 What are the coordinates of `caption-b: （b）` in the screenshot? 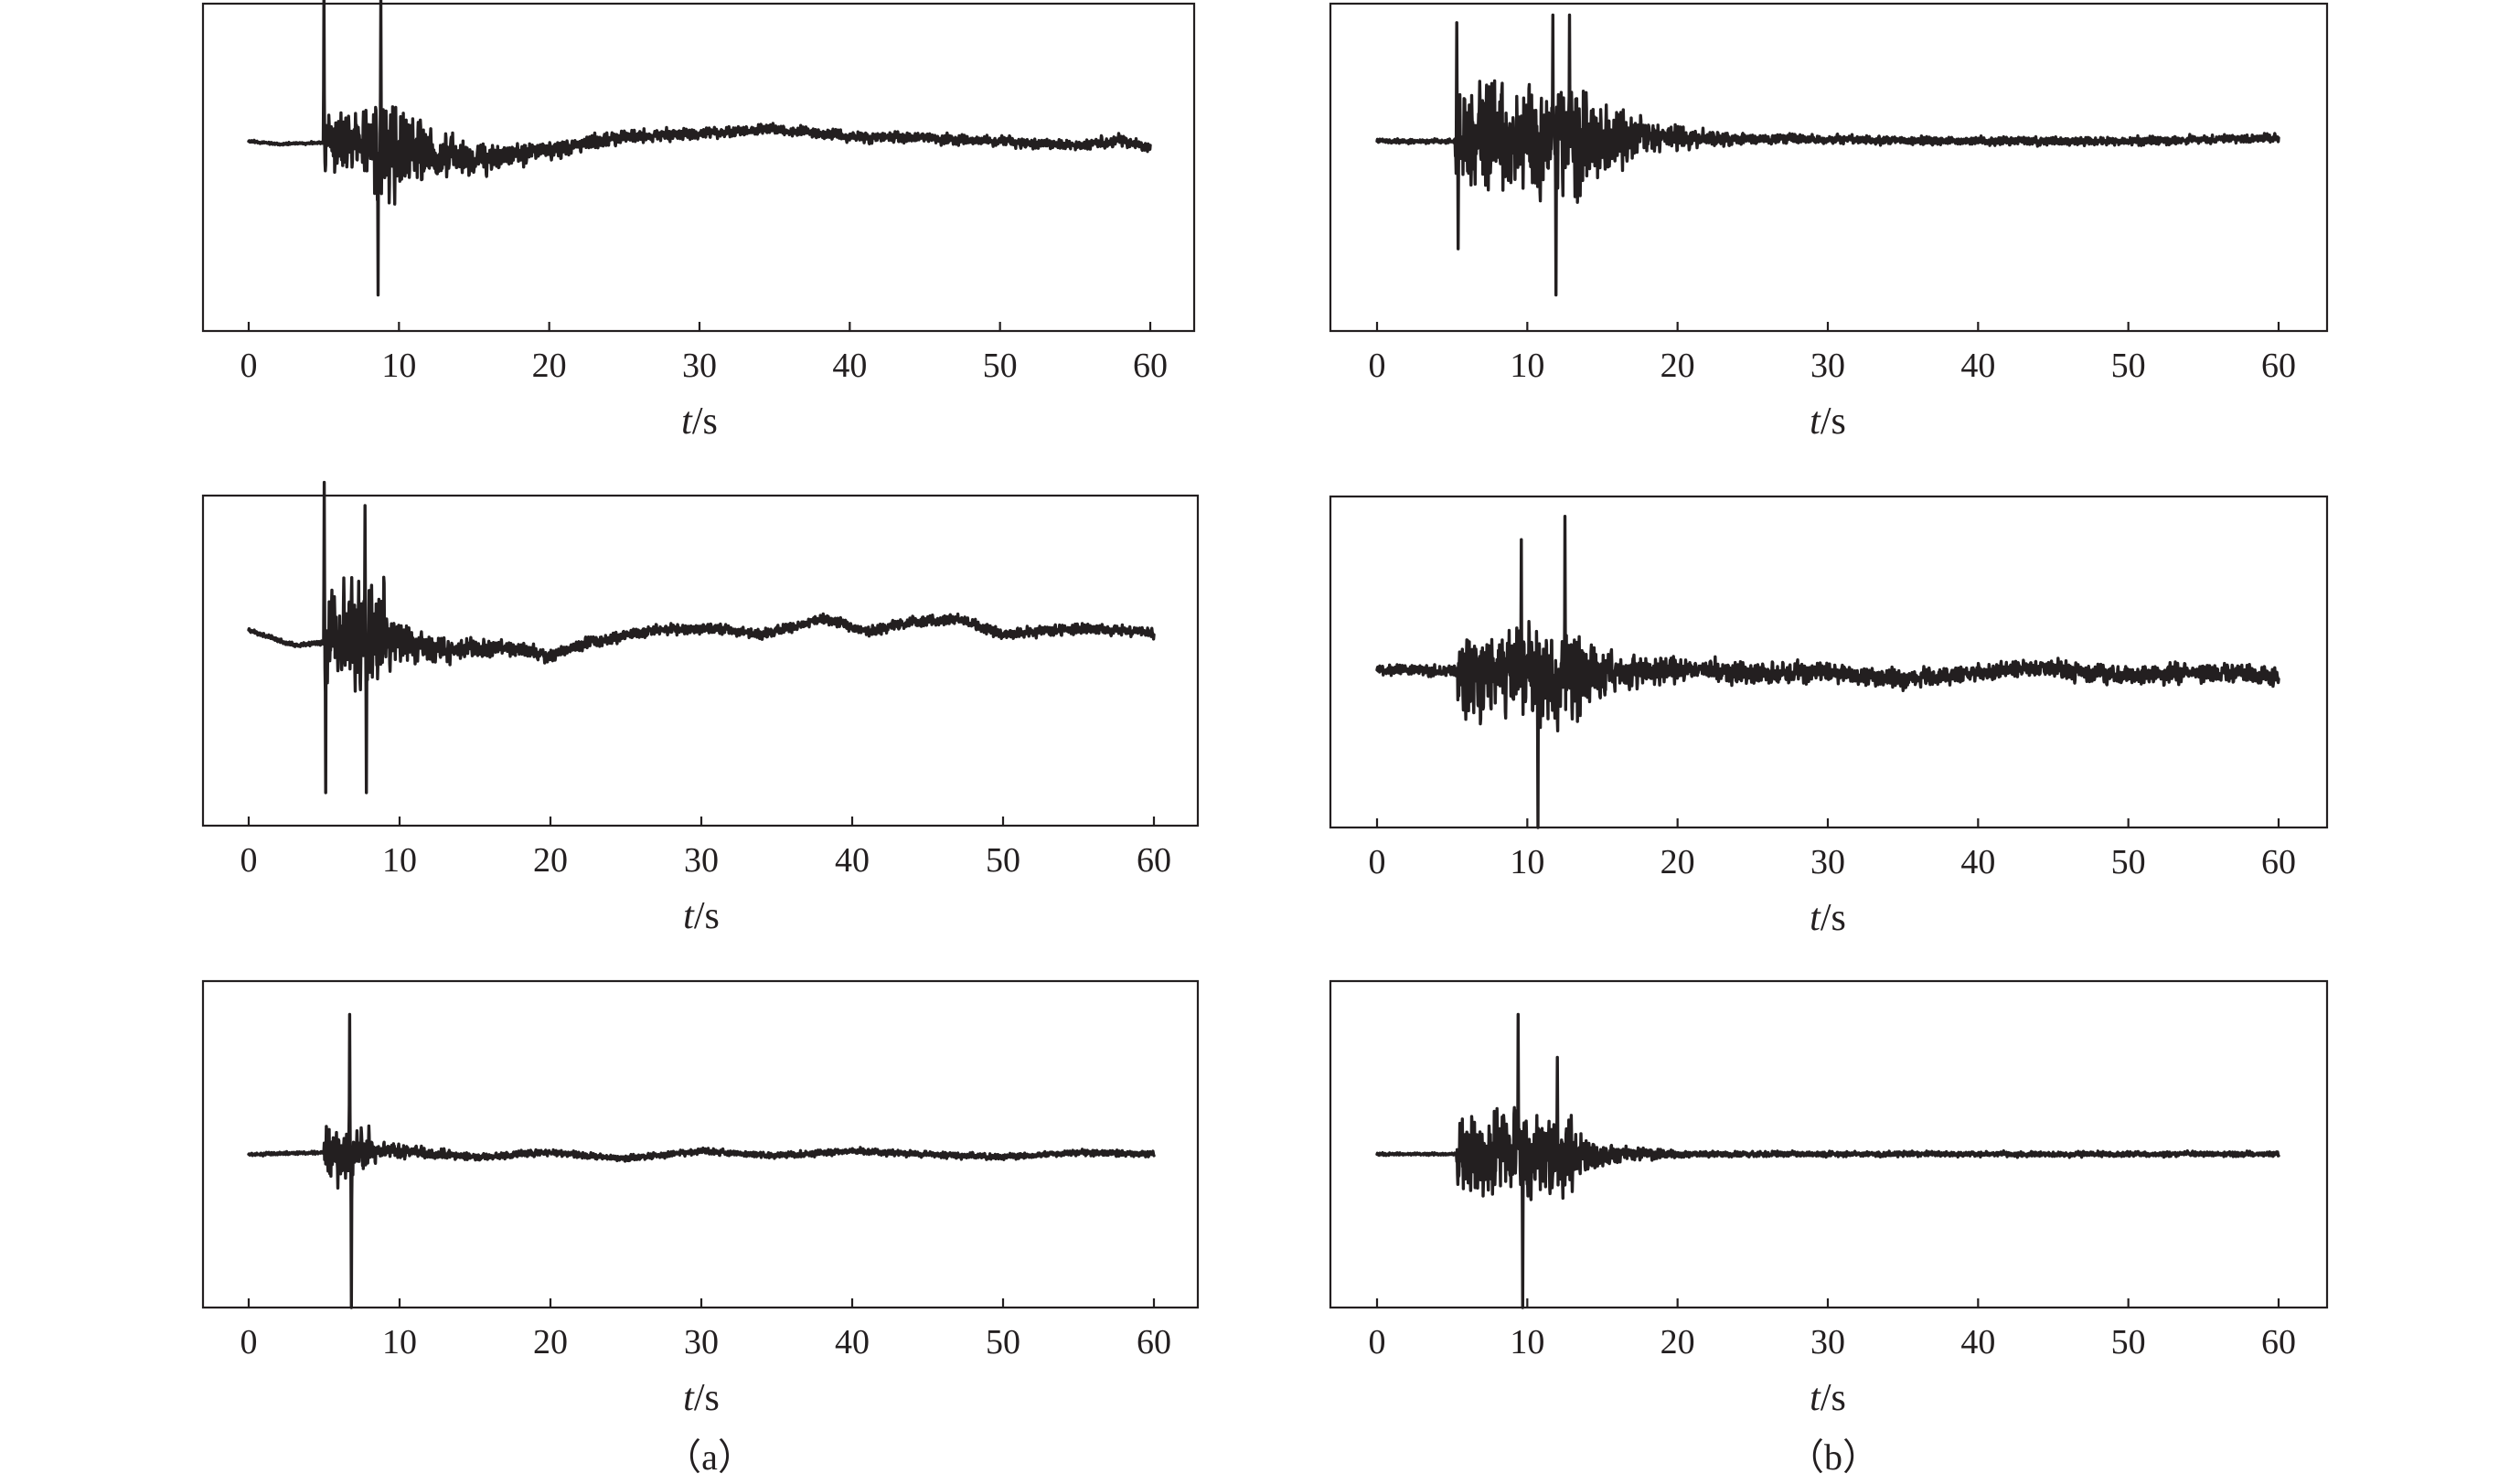 It's located at (1833, 1457).